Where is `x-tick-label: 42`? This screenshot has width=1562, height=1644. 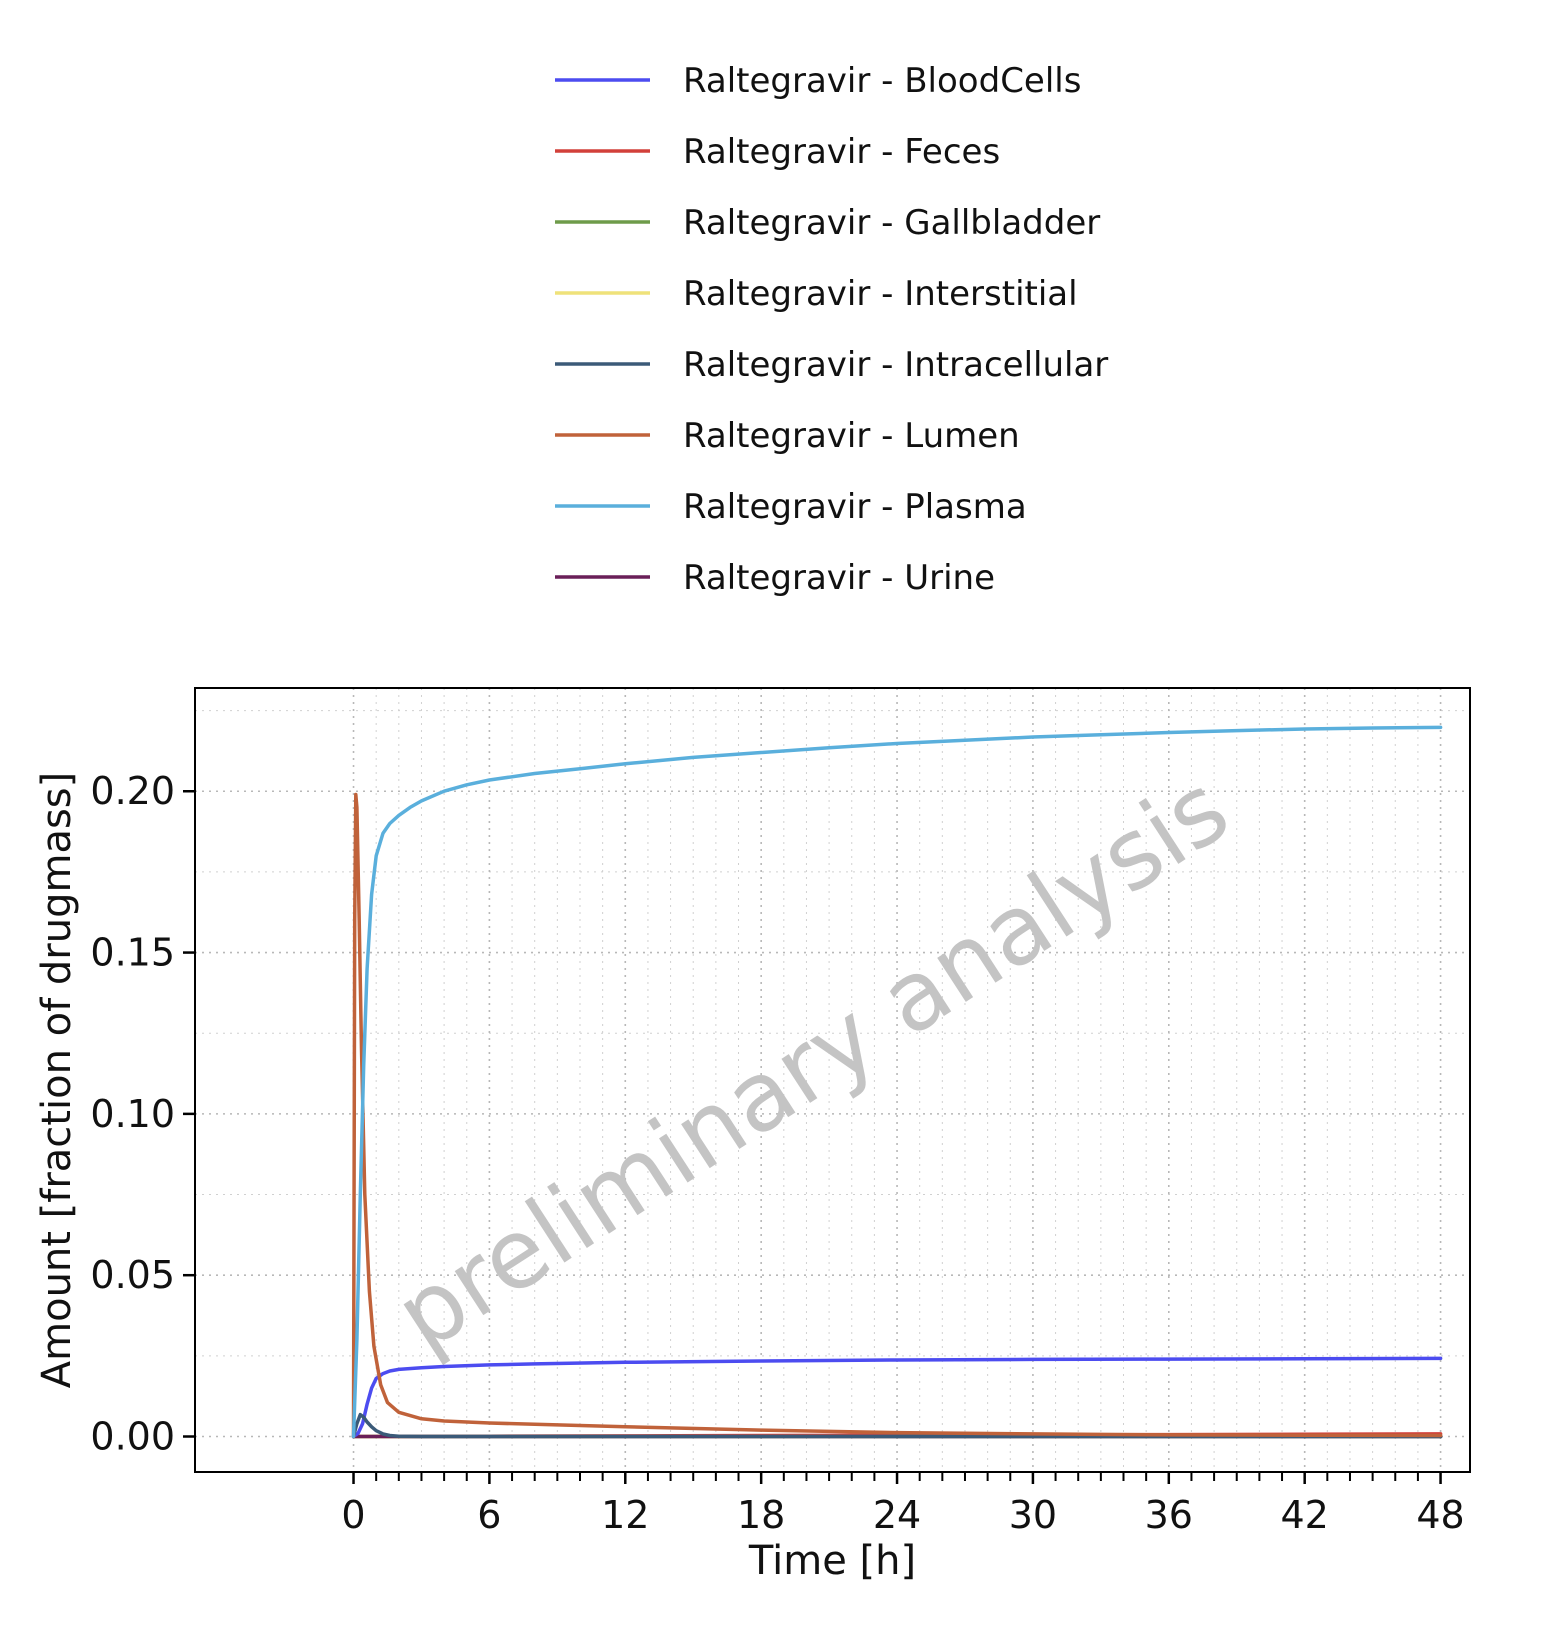
x-tick-label: 42 is located at coordinates (1305, 1515).